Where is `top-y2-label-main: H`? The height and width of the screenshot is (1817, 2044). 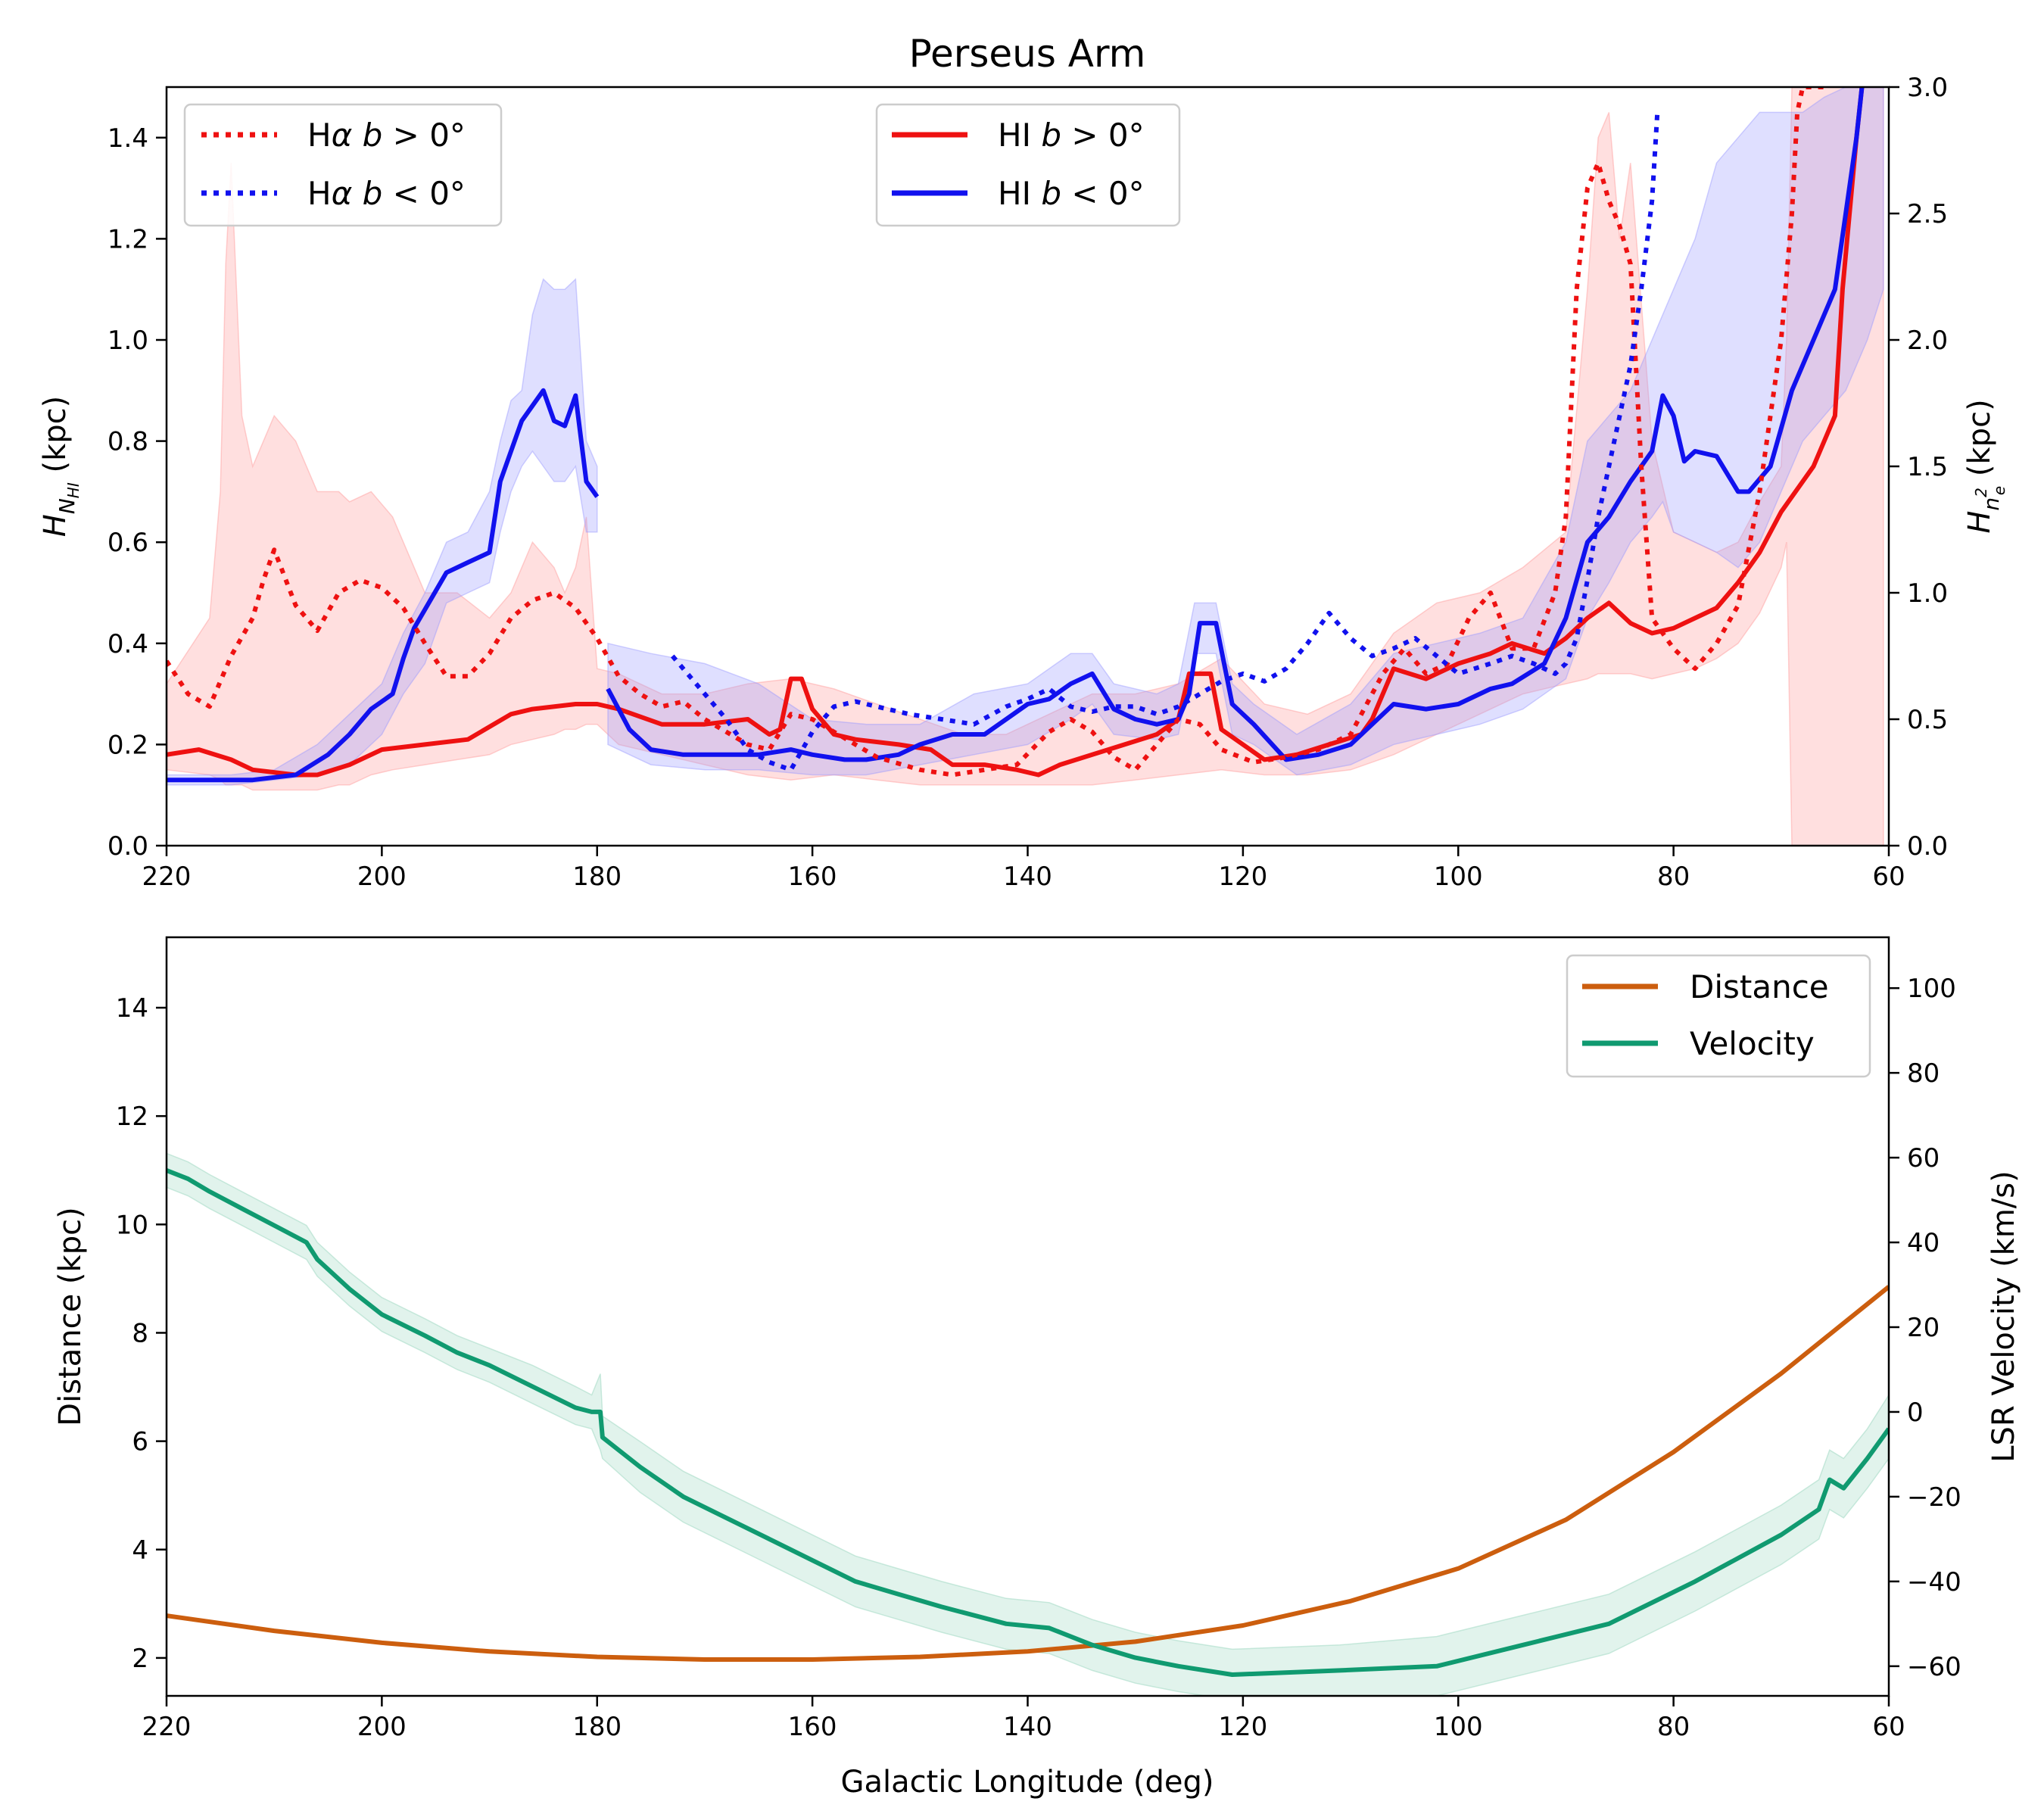
top-y2-label-main: H is located at coordinates (1980, 522).